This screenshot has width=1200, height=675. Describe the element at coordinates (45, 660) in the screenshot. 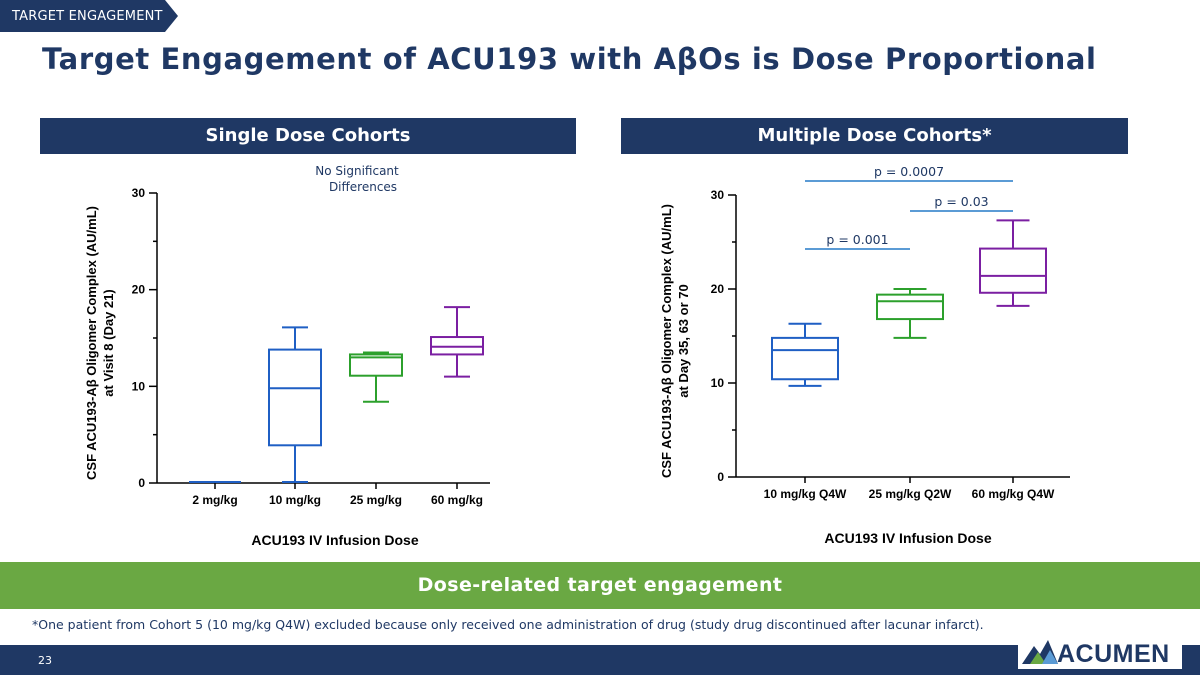

I see `page-number: 23` at that location.